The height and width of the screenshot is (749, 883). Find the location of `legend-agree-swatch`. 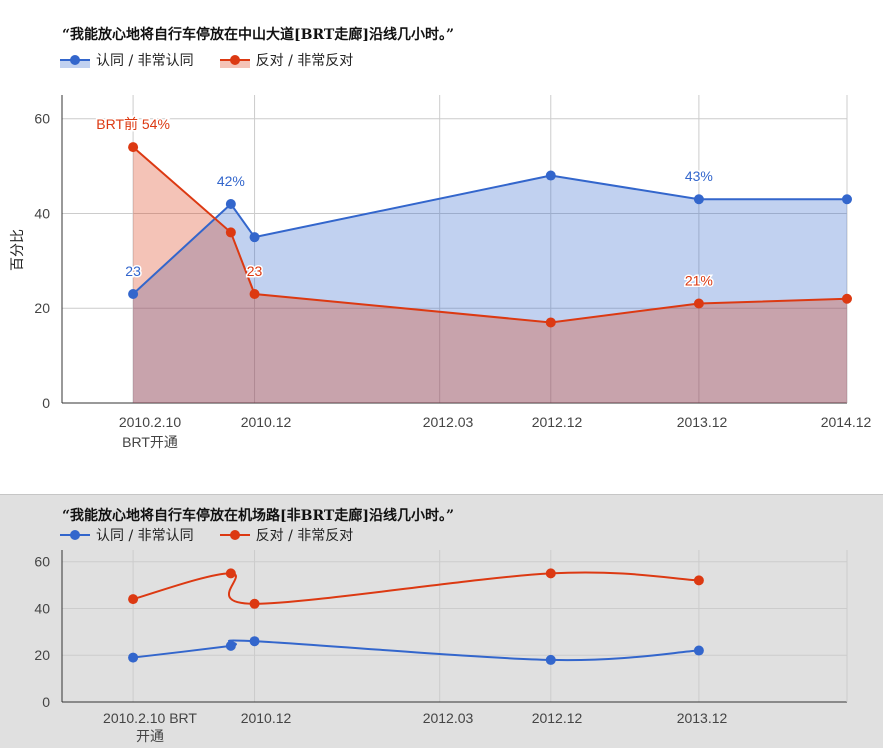

legend-agree-swatch is located at coordinates (75, 61).